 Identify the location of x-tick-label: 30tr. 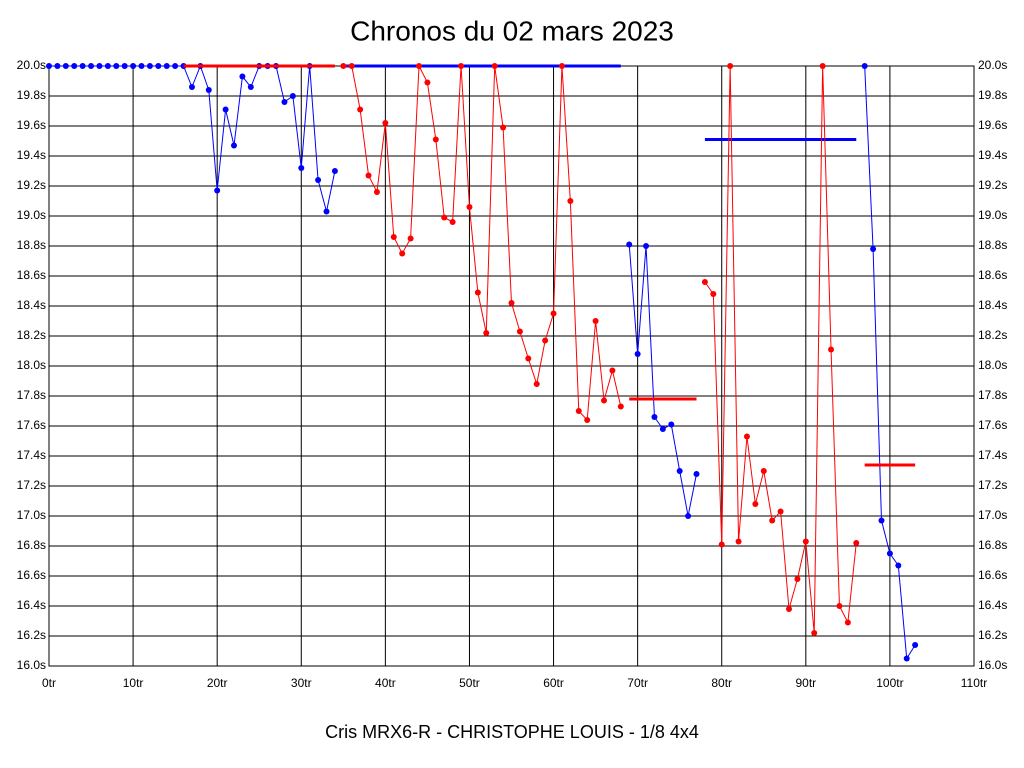
(301, 683).